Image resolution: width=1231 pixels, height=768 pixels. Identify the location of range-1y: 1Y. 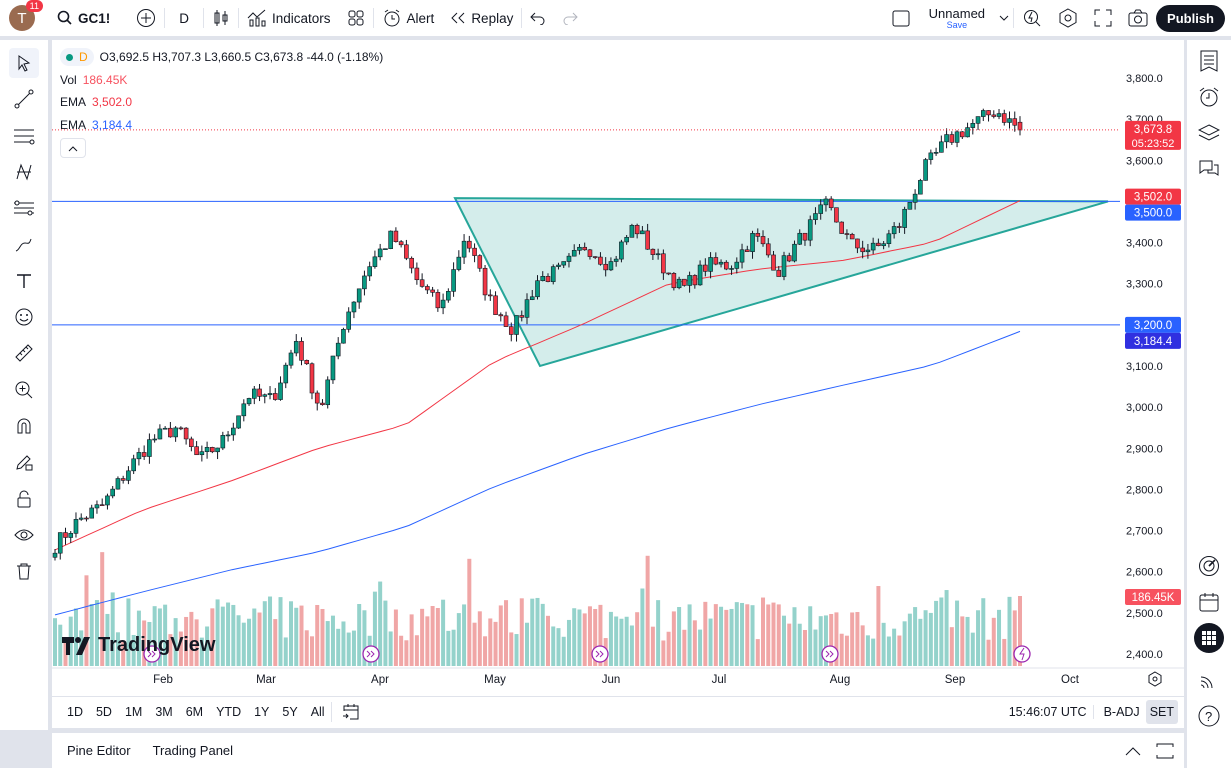
(262, 711).